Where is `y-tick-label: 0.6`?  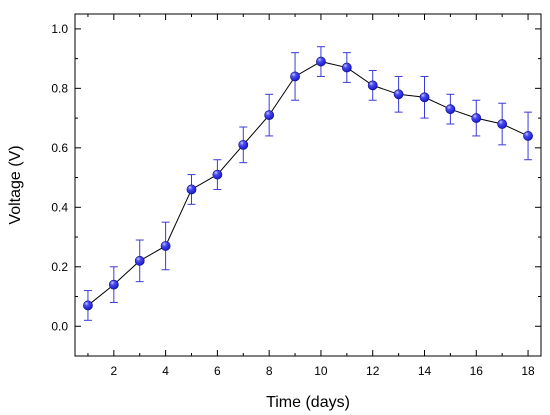
y-tick-label: 0.6 is located at coordinates (59, 148).